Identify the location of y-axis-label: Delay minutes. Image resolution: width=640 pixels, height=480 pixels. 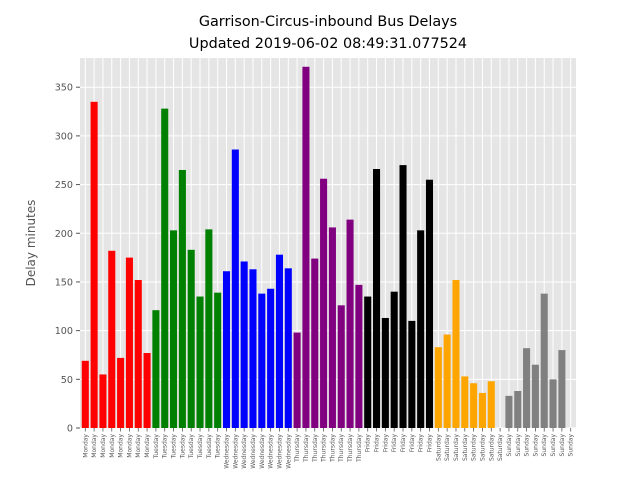
(31, 243).